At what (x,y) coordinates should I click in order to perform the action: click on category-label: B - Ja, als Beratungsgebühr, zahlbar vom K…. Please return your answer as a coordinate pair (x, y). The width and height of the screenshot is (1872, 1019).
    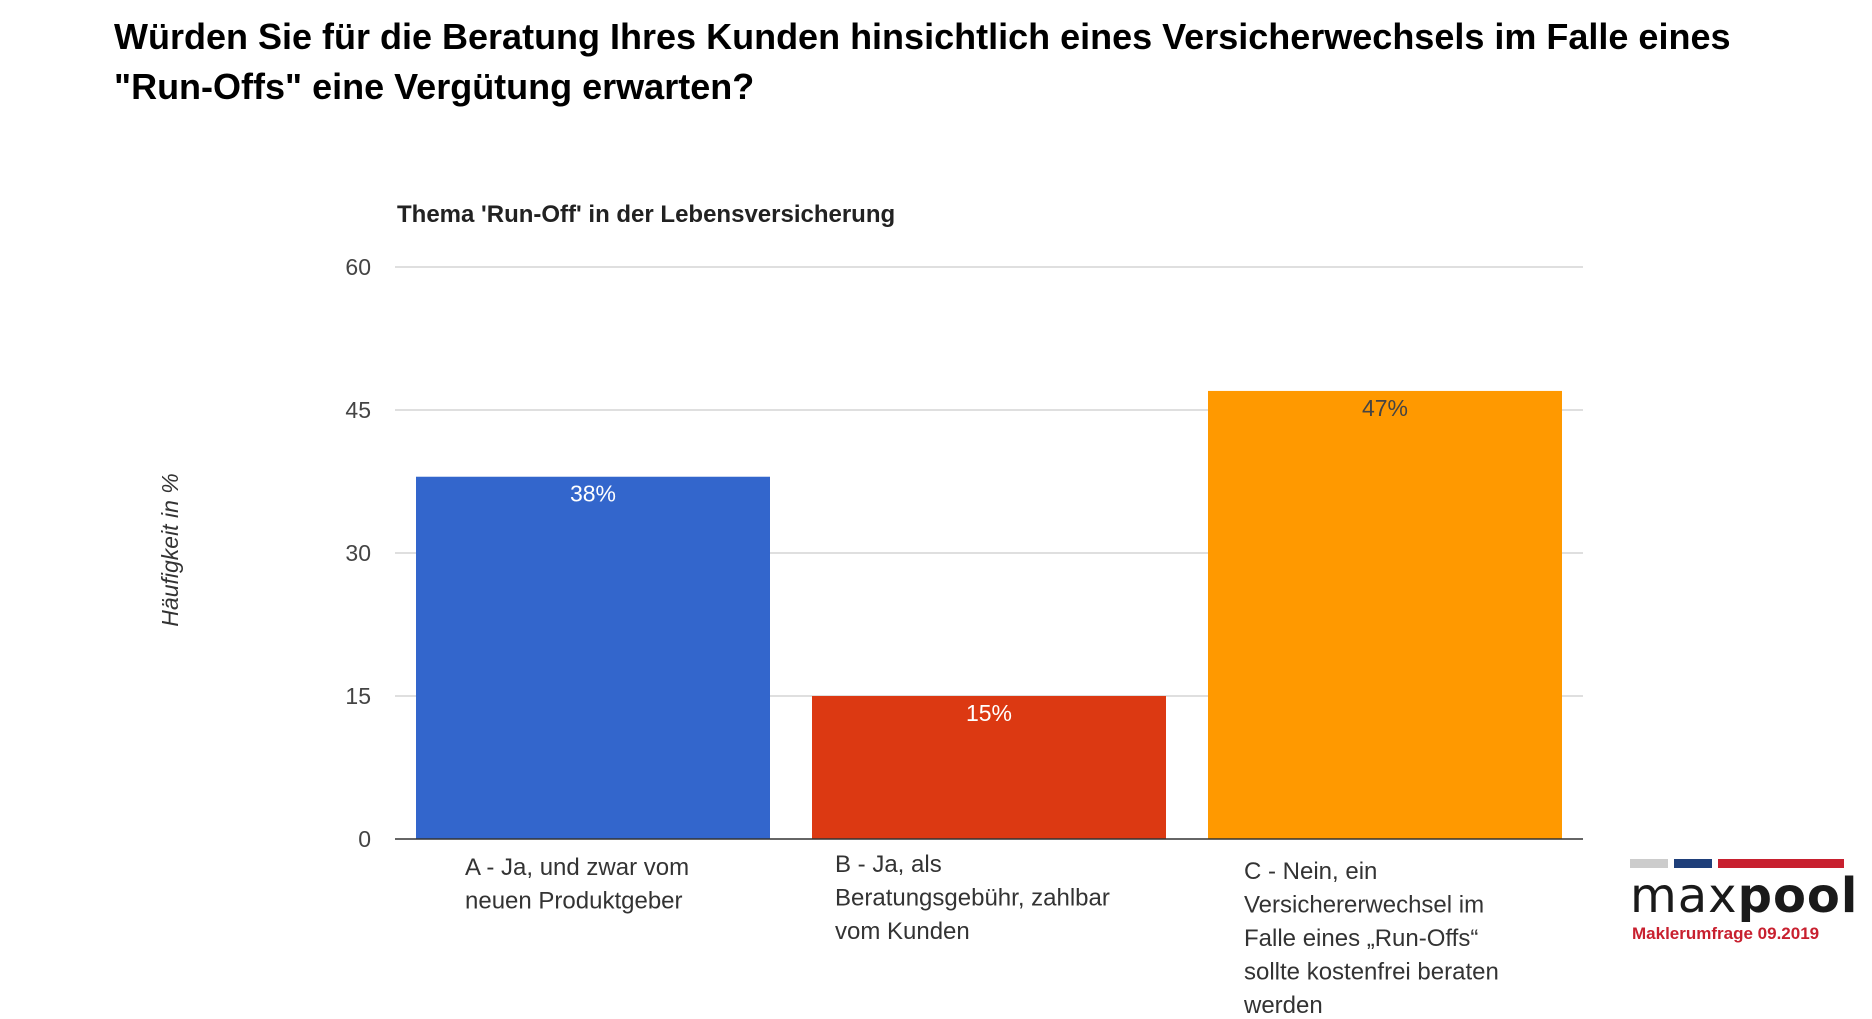
    Looking at the image, I should click on (972, 898).